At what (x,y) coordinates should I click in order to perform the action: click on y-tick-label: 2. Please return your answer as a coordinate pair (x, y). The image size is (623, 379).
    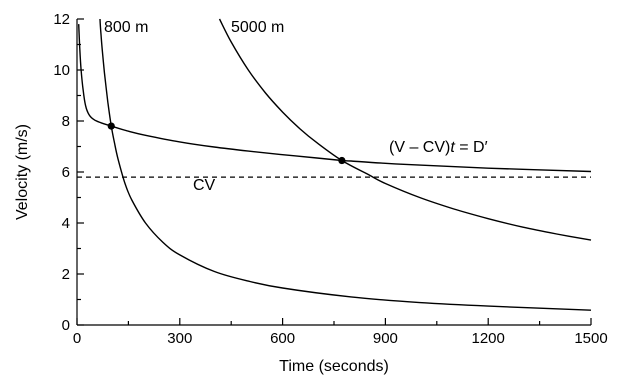
    Looking at the image, I should click on (66, 274).